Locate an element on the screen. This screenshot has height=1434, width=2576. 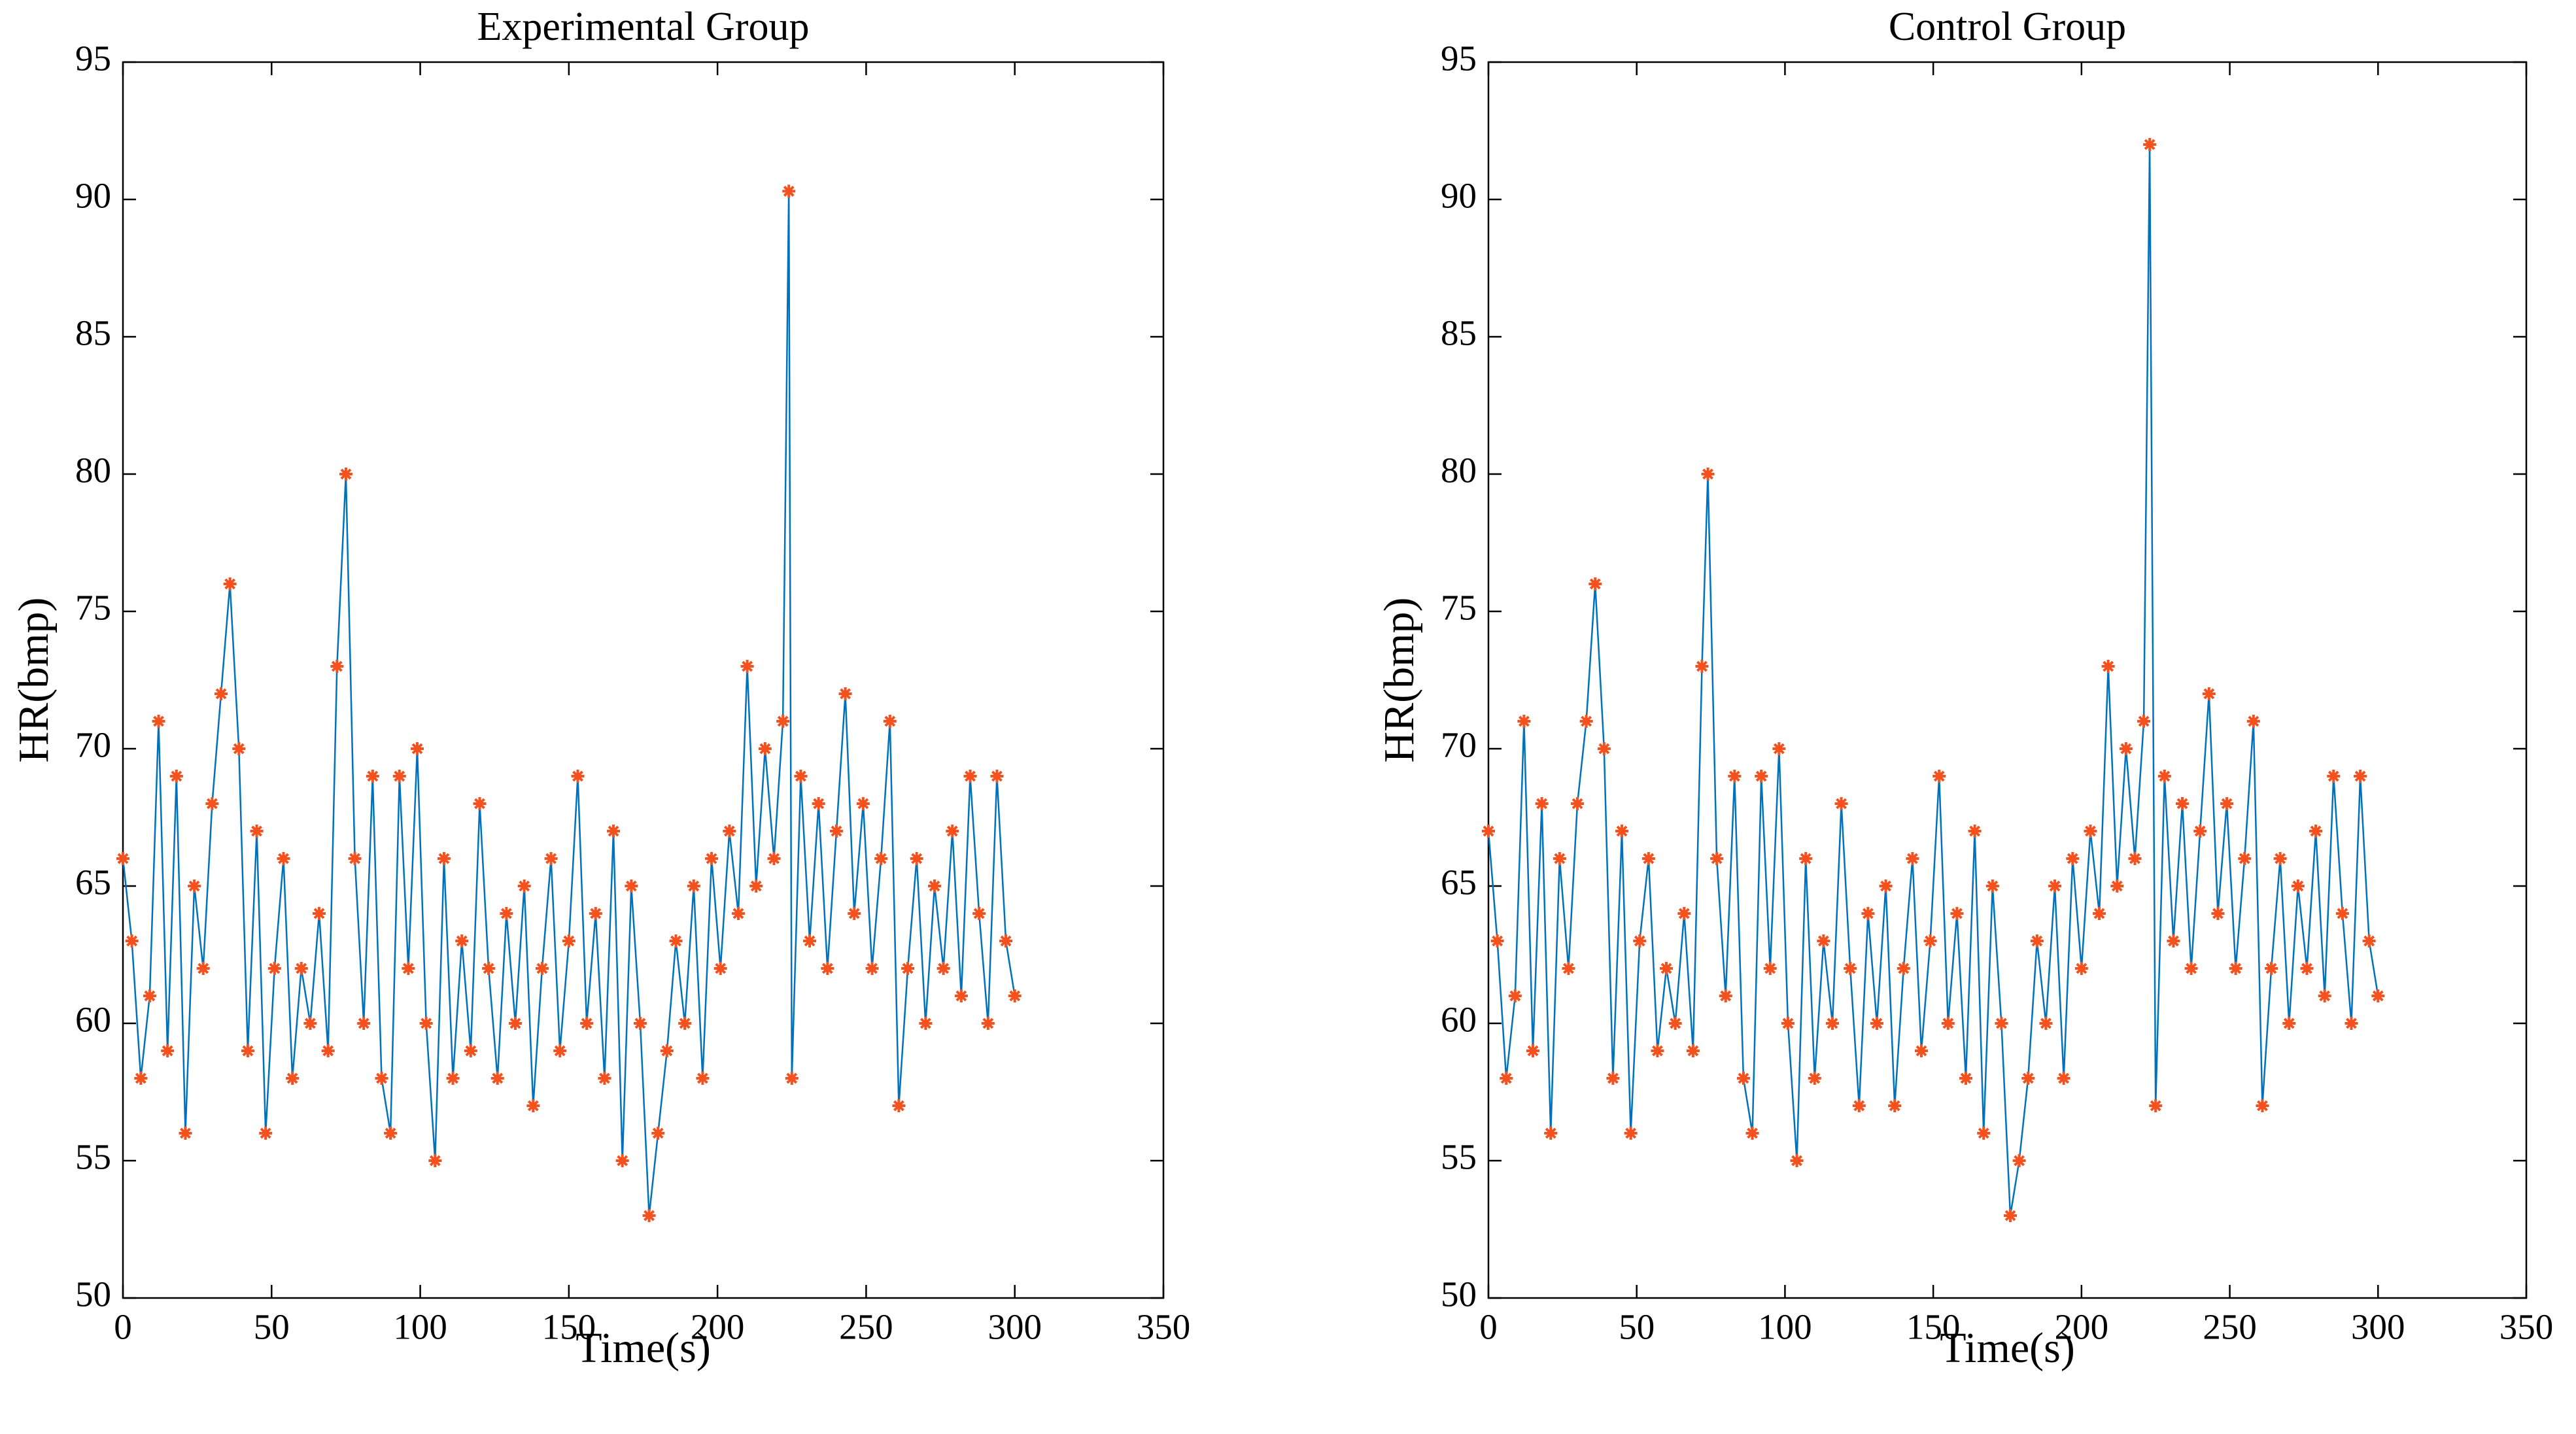
x-axis-label: Time(s) is located at coordinates (2008, 1348).